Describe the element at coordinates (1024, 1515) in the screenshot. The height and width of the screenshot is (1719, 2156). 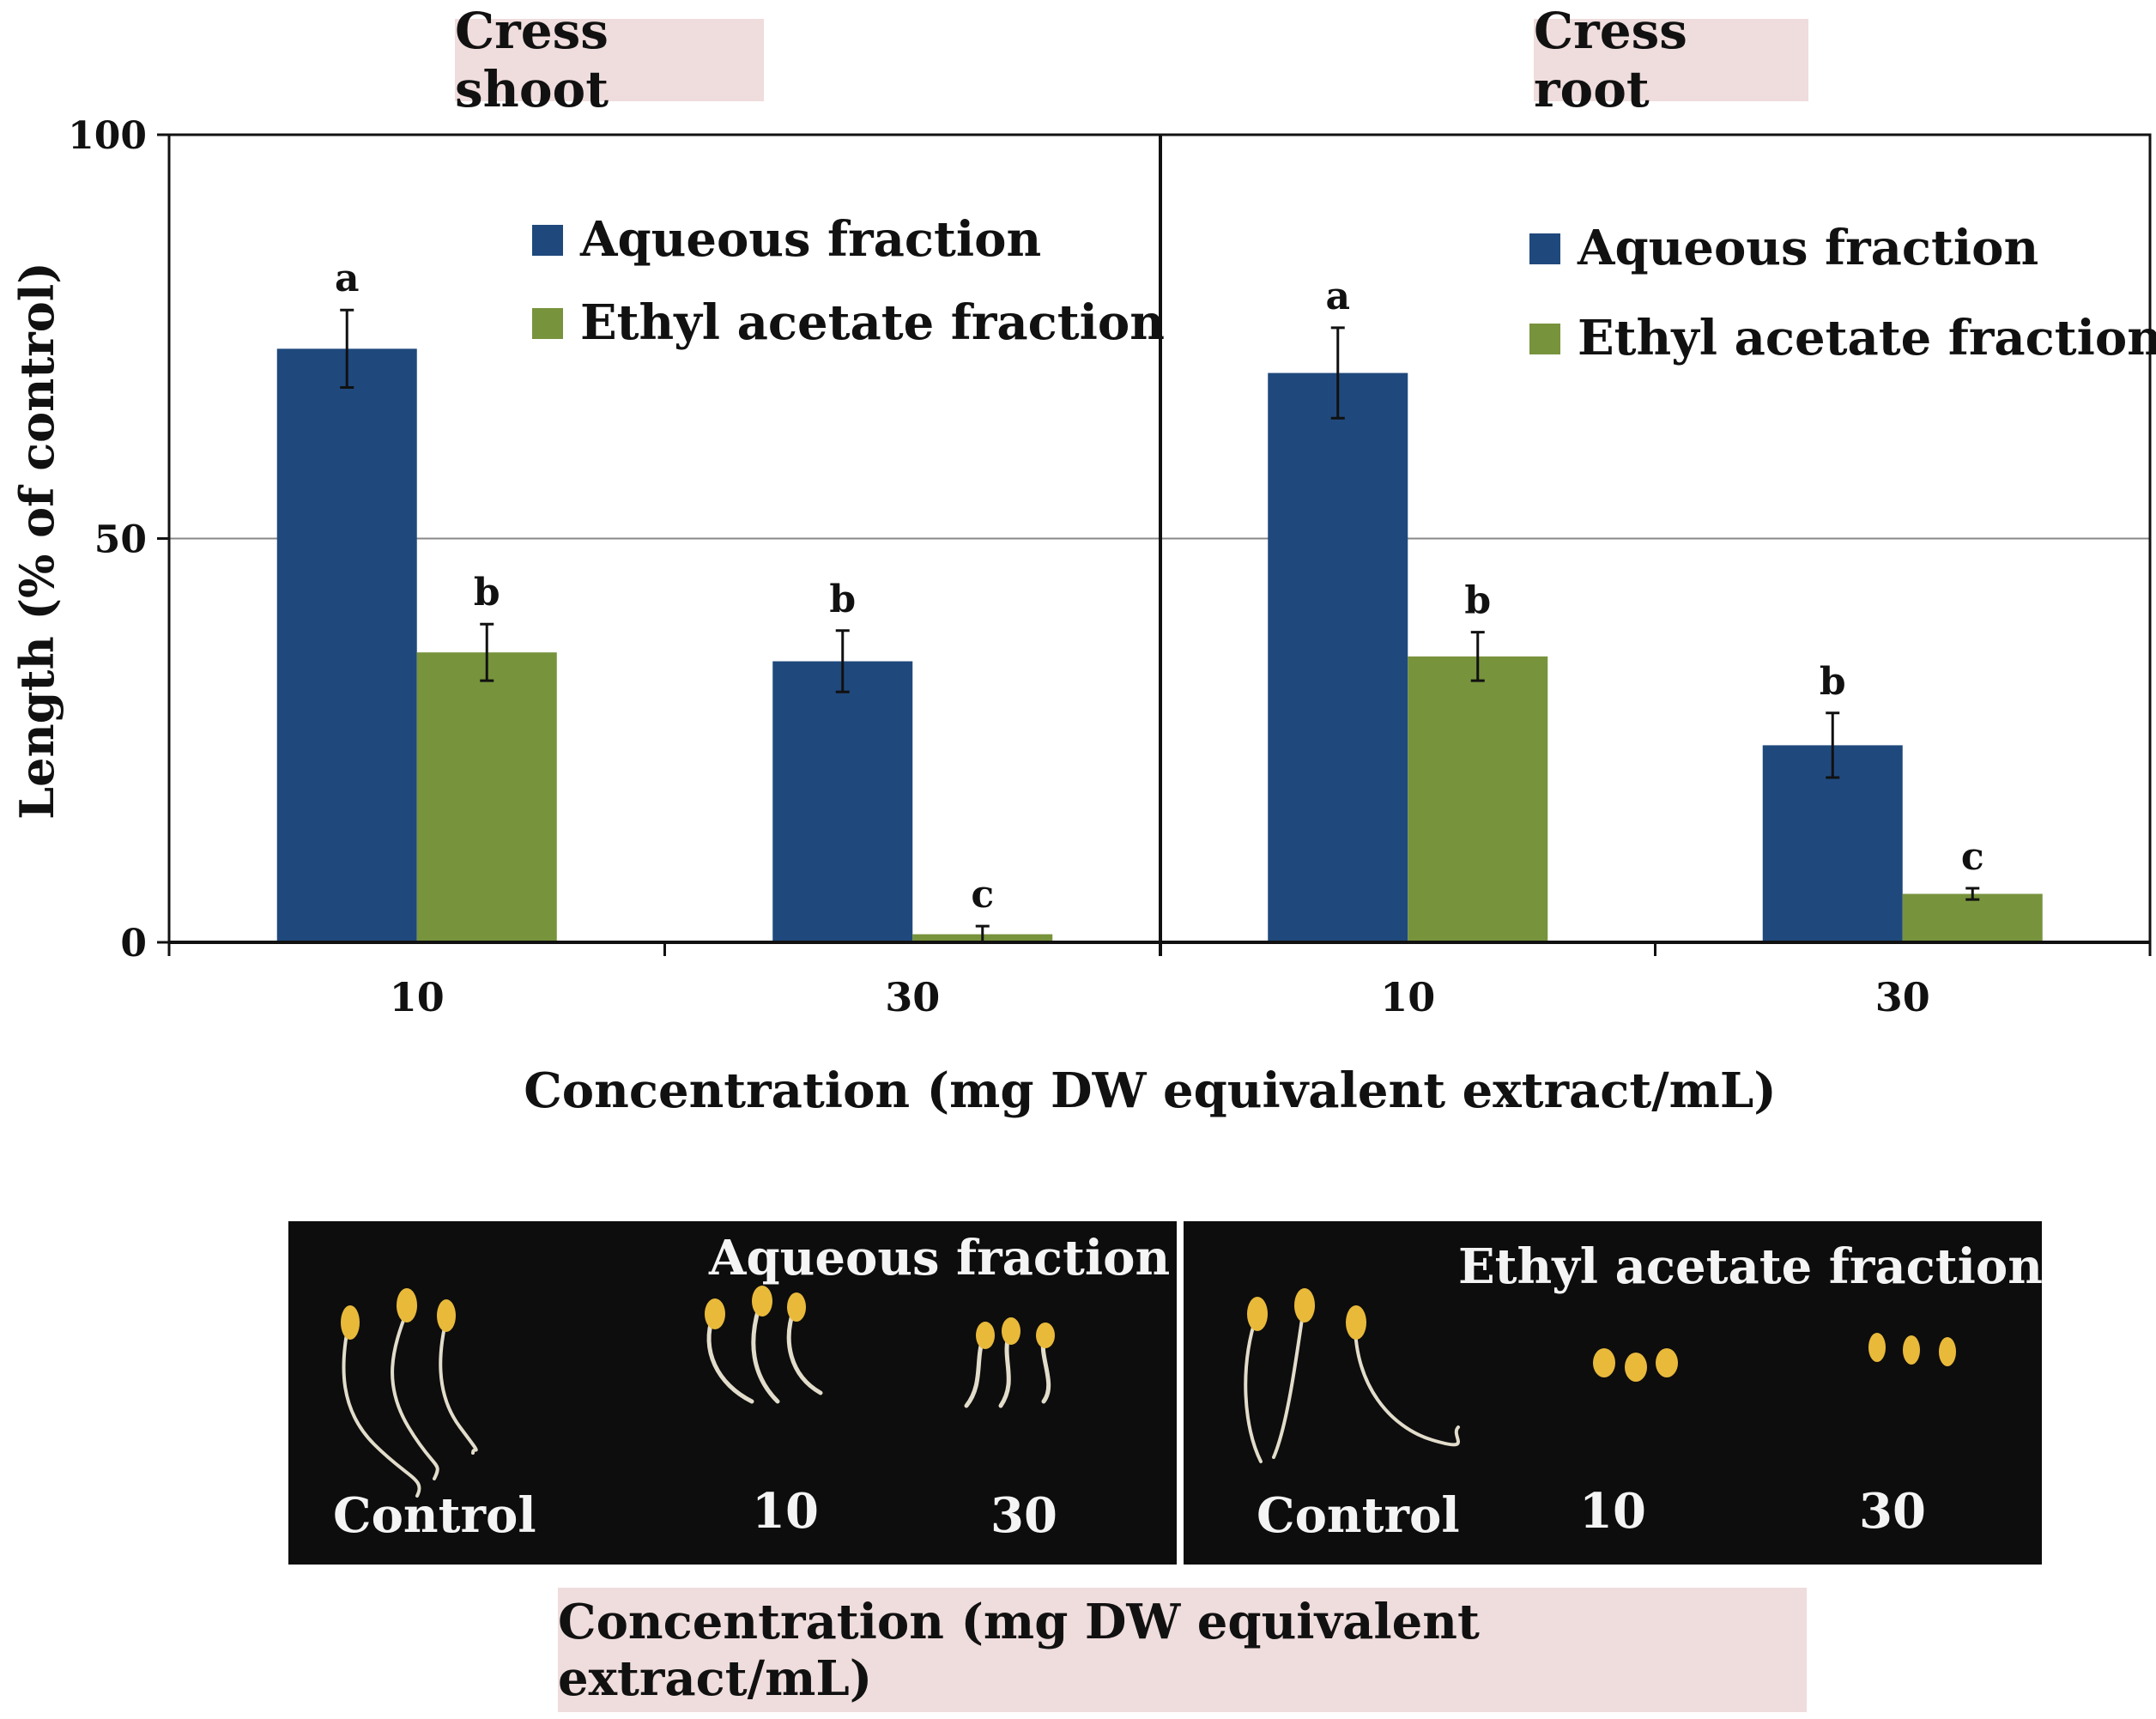
I see `photo-label-30-left: 30` at that location.